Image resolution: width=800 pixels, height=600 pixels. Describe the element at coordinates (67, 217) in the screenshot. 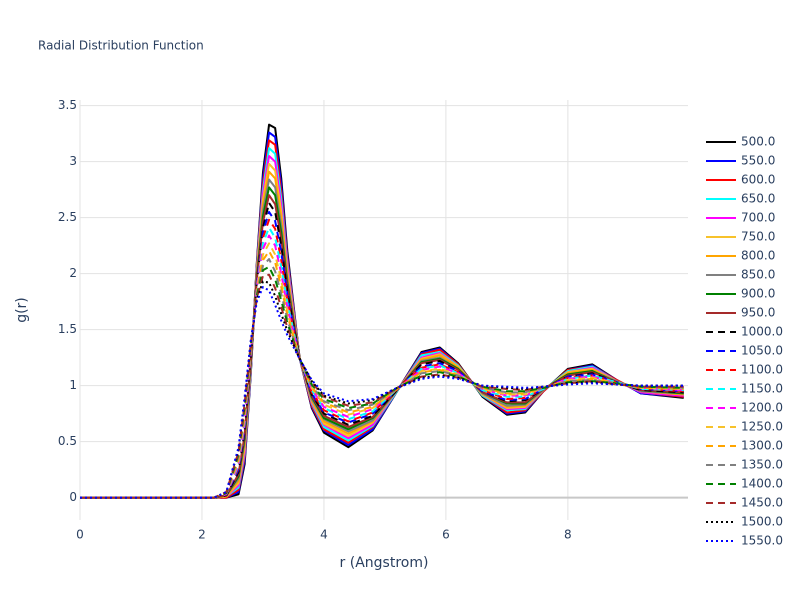

I see `y-tick-label: 2.5` at that location.